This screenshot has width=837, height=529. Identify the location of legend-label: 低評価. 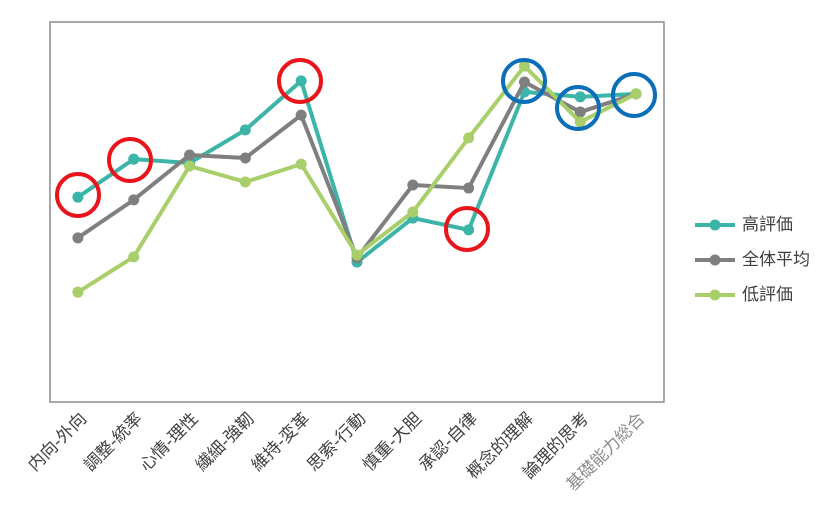
(767, 295).